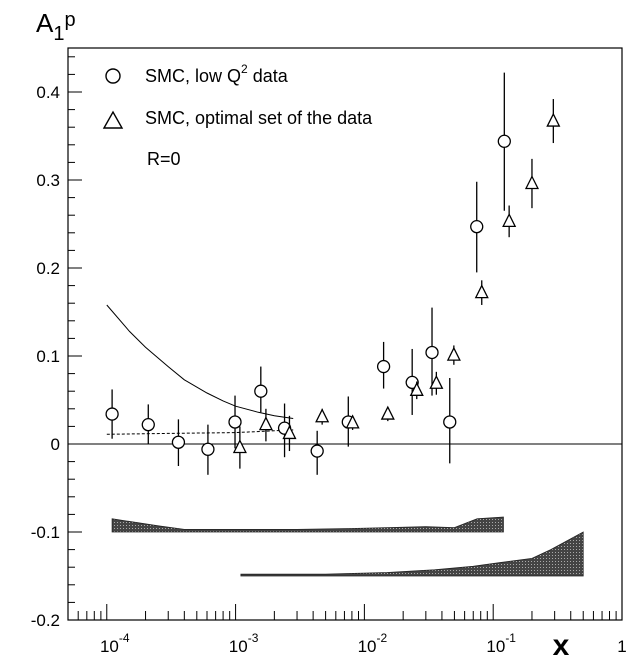 Image resolution: width=626 pixels, height=662 pixels. What do you see at coordinates (48, 92) in the screenshot?
I see `y-tick-label: 0.4` at bounding box center [48, 92].